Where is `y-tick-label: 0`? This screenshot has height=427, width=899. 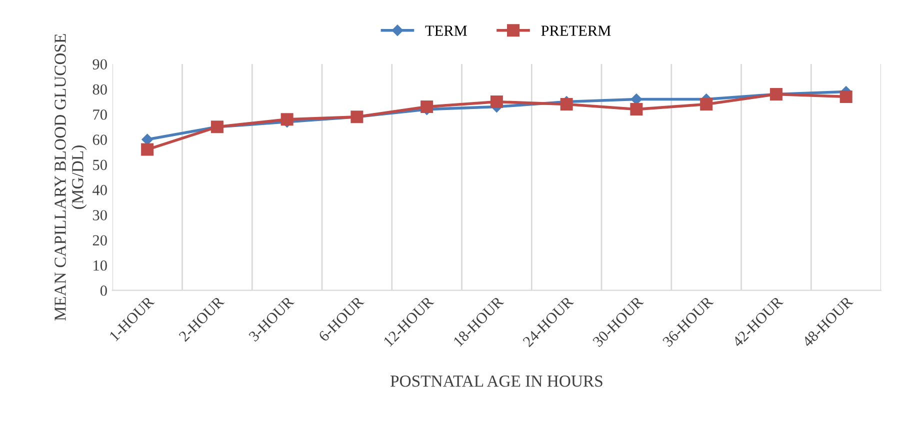
y-tick-label: 0 is located at coordinates (103, 291).